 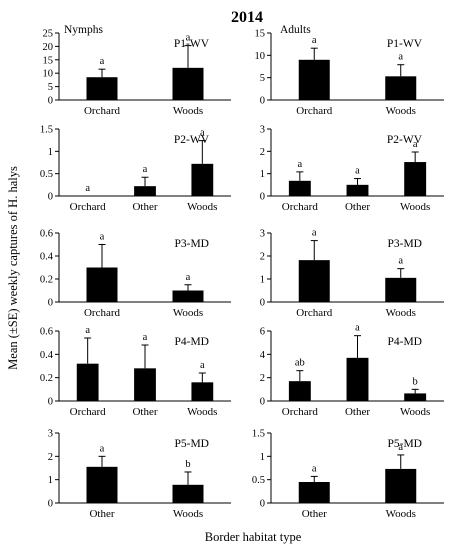 I want to click on panel-label: P2-WV, so click(x=405, y=140).